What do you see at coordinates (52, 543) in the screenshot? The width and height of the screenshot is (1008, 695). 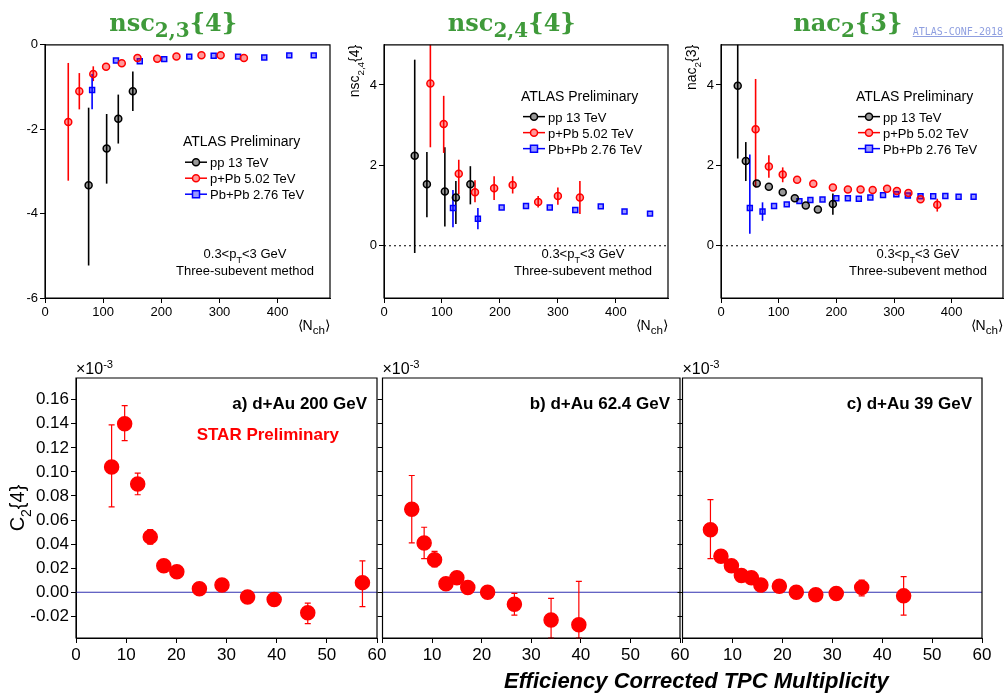 I see `y-tick-label: 0.04` at bounding box center [52, 543].